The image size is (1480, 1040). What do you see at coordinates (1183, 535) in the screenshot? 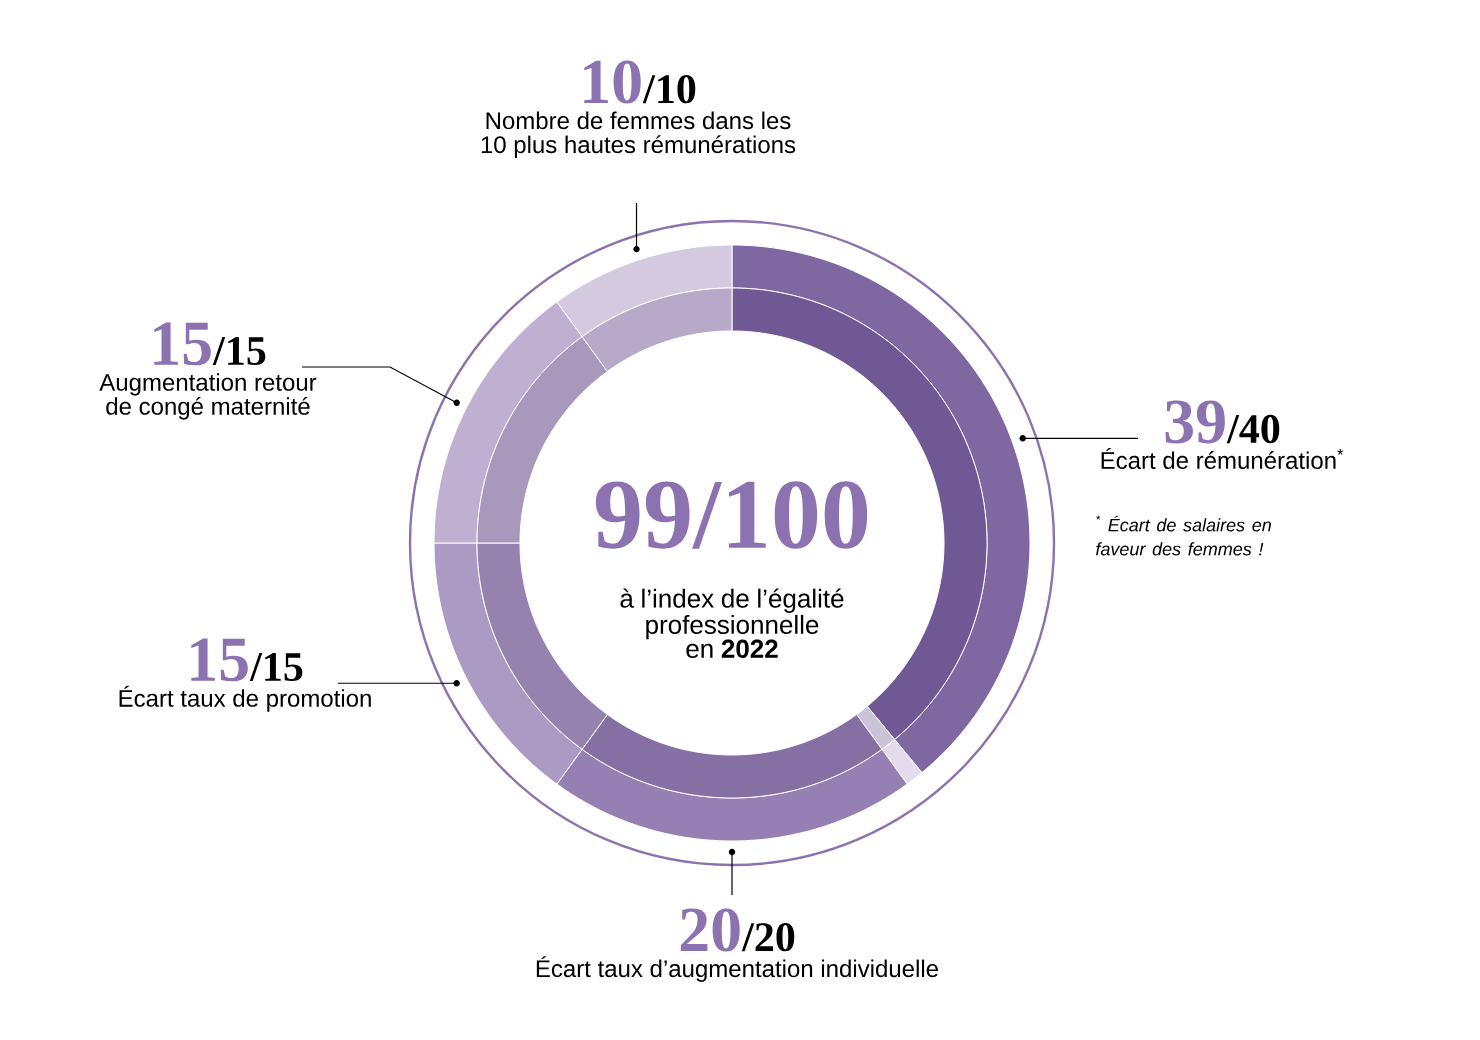
I see `text: $^{*}$ Écart de salaires en faveur des femmes !` at bounding box center [1183, 535].